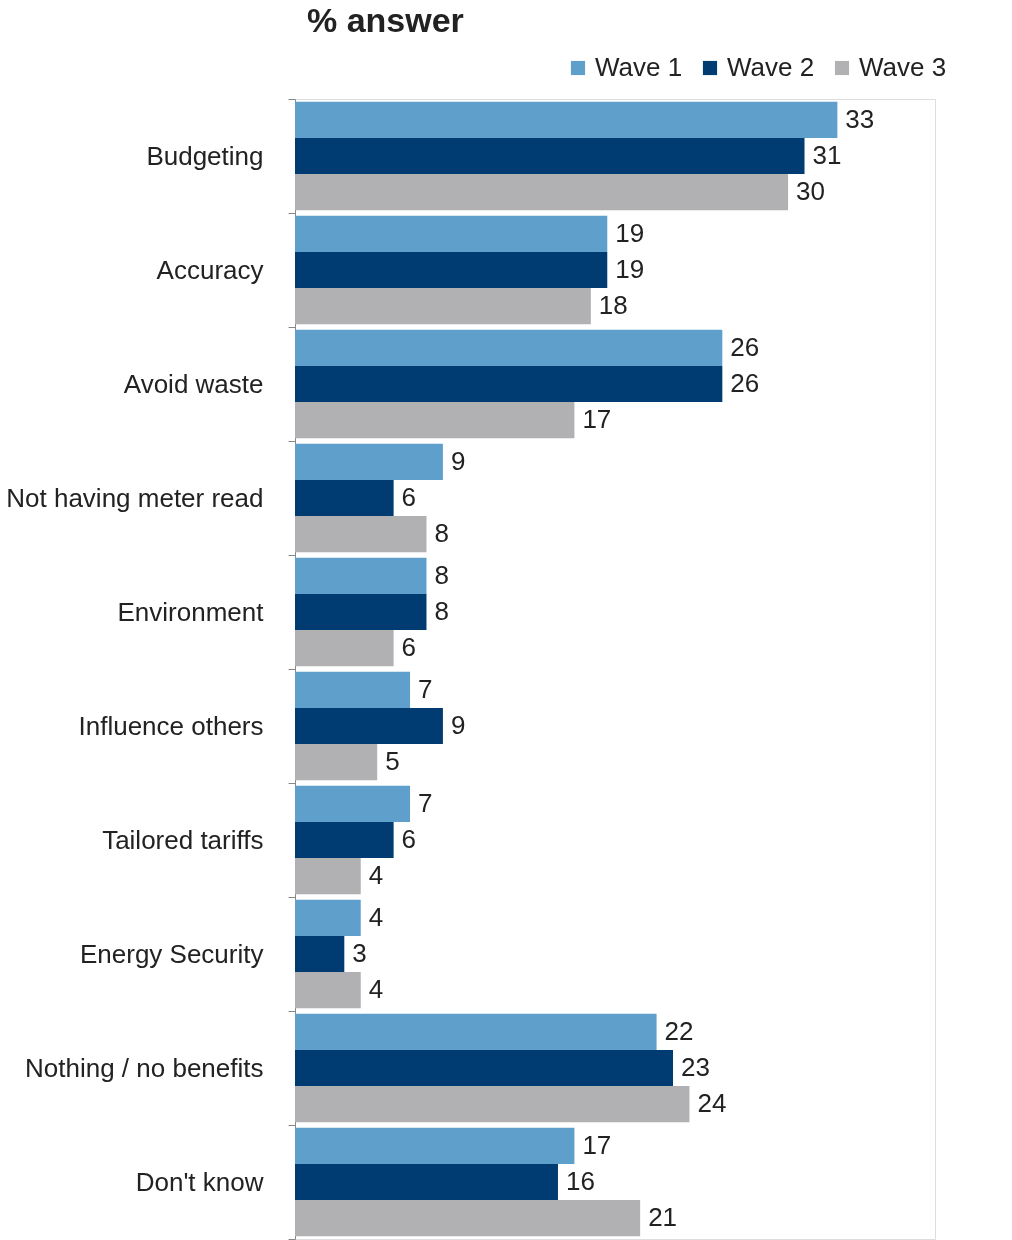 This screenshot has width=1012, height=1240. Describe the element at coordinates (695, 1067) in the screenshot. I see `data-label: 23` at that location.